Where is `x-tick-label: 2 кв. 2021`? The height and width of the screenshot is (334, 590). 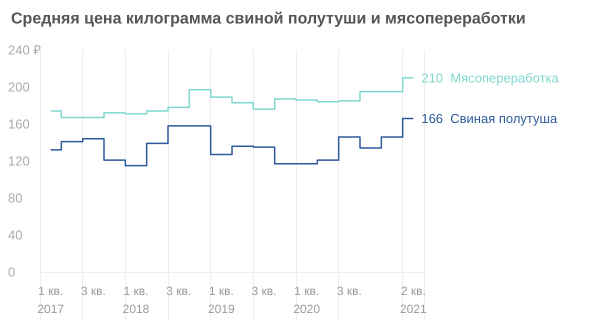
x-tick-label: 2 кв. 2021 is located at coordinates (414, 300).